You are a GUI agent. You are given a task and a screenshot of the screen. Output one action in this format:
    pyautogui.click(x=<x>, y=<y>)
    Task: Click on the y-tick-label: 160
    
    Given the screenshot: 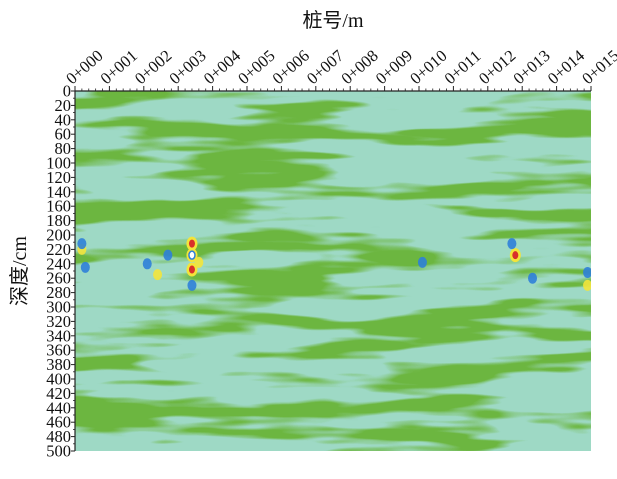 What is the action you would take?
    pyautogui.click(x=58, y=206)
    